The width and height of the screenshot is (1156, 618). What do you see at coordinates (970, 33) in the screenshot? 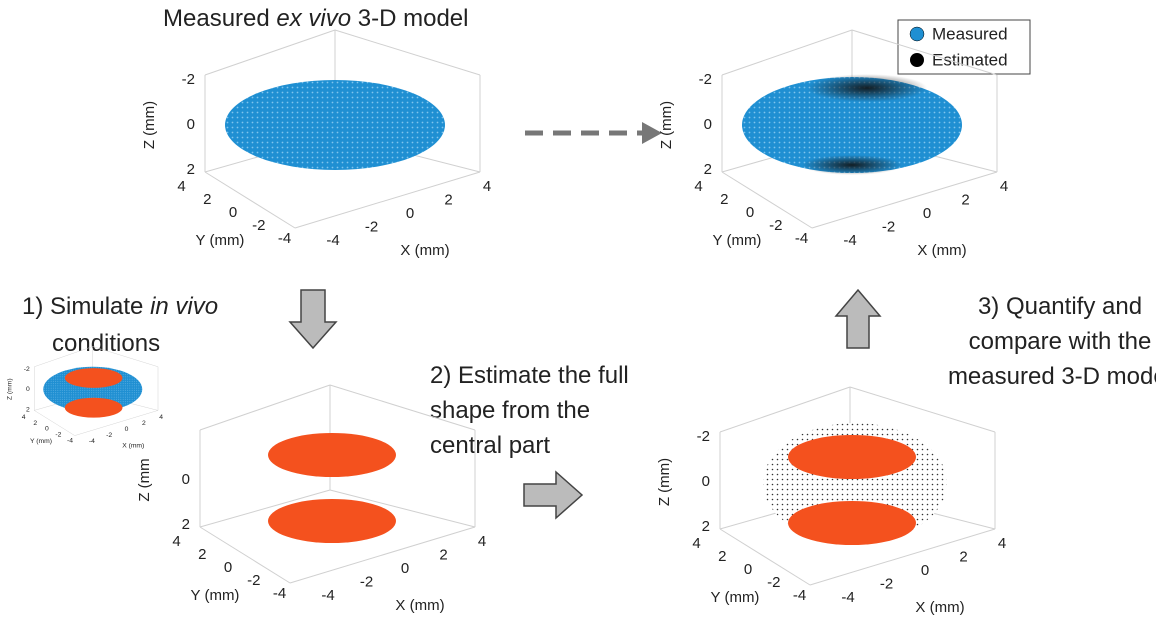
I see `legend-label: Measured` at bounding box center [970, 33].